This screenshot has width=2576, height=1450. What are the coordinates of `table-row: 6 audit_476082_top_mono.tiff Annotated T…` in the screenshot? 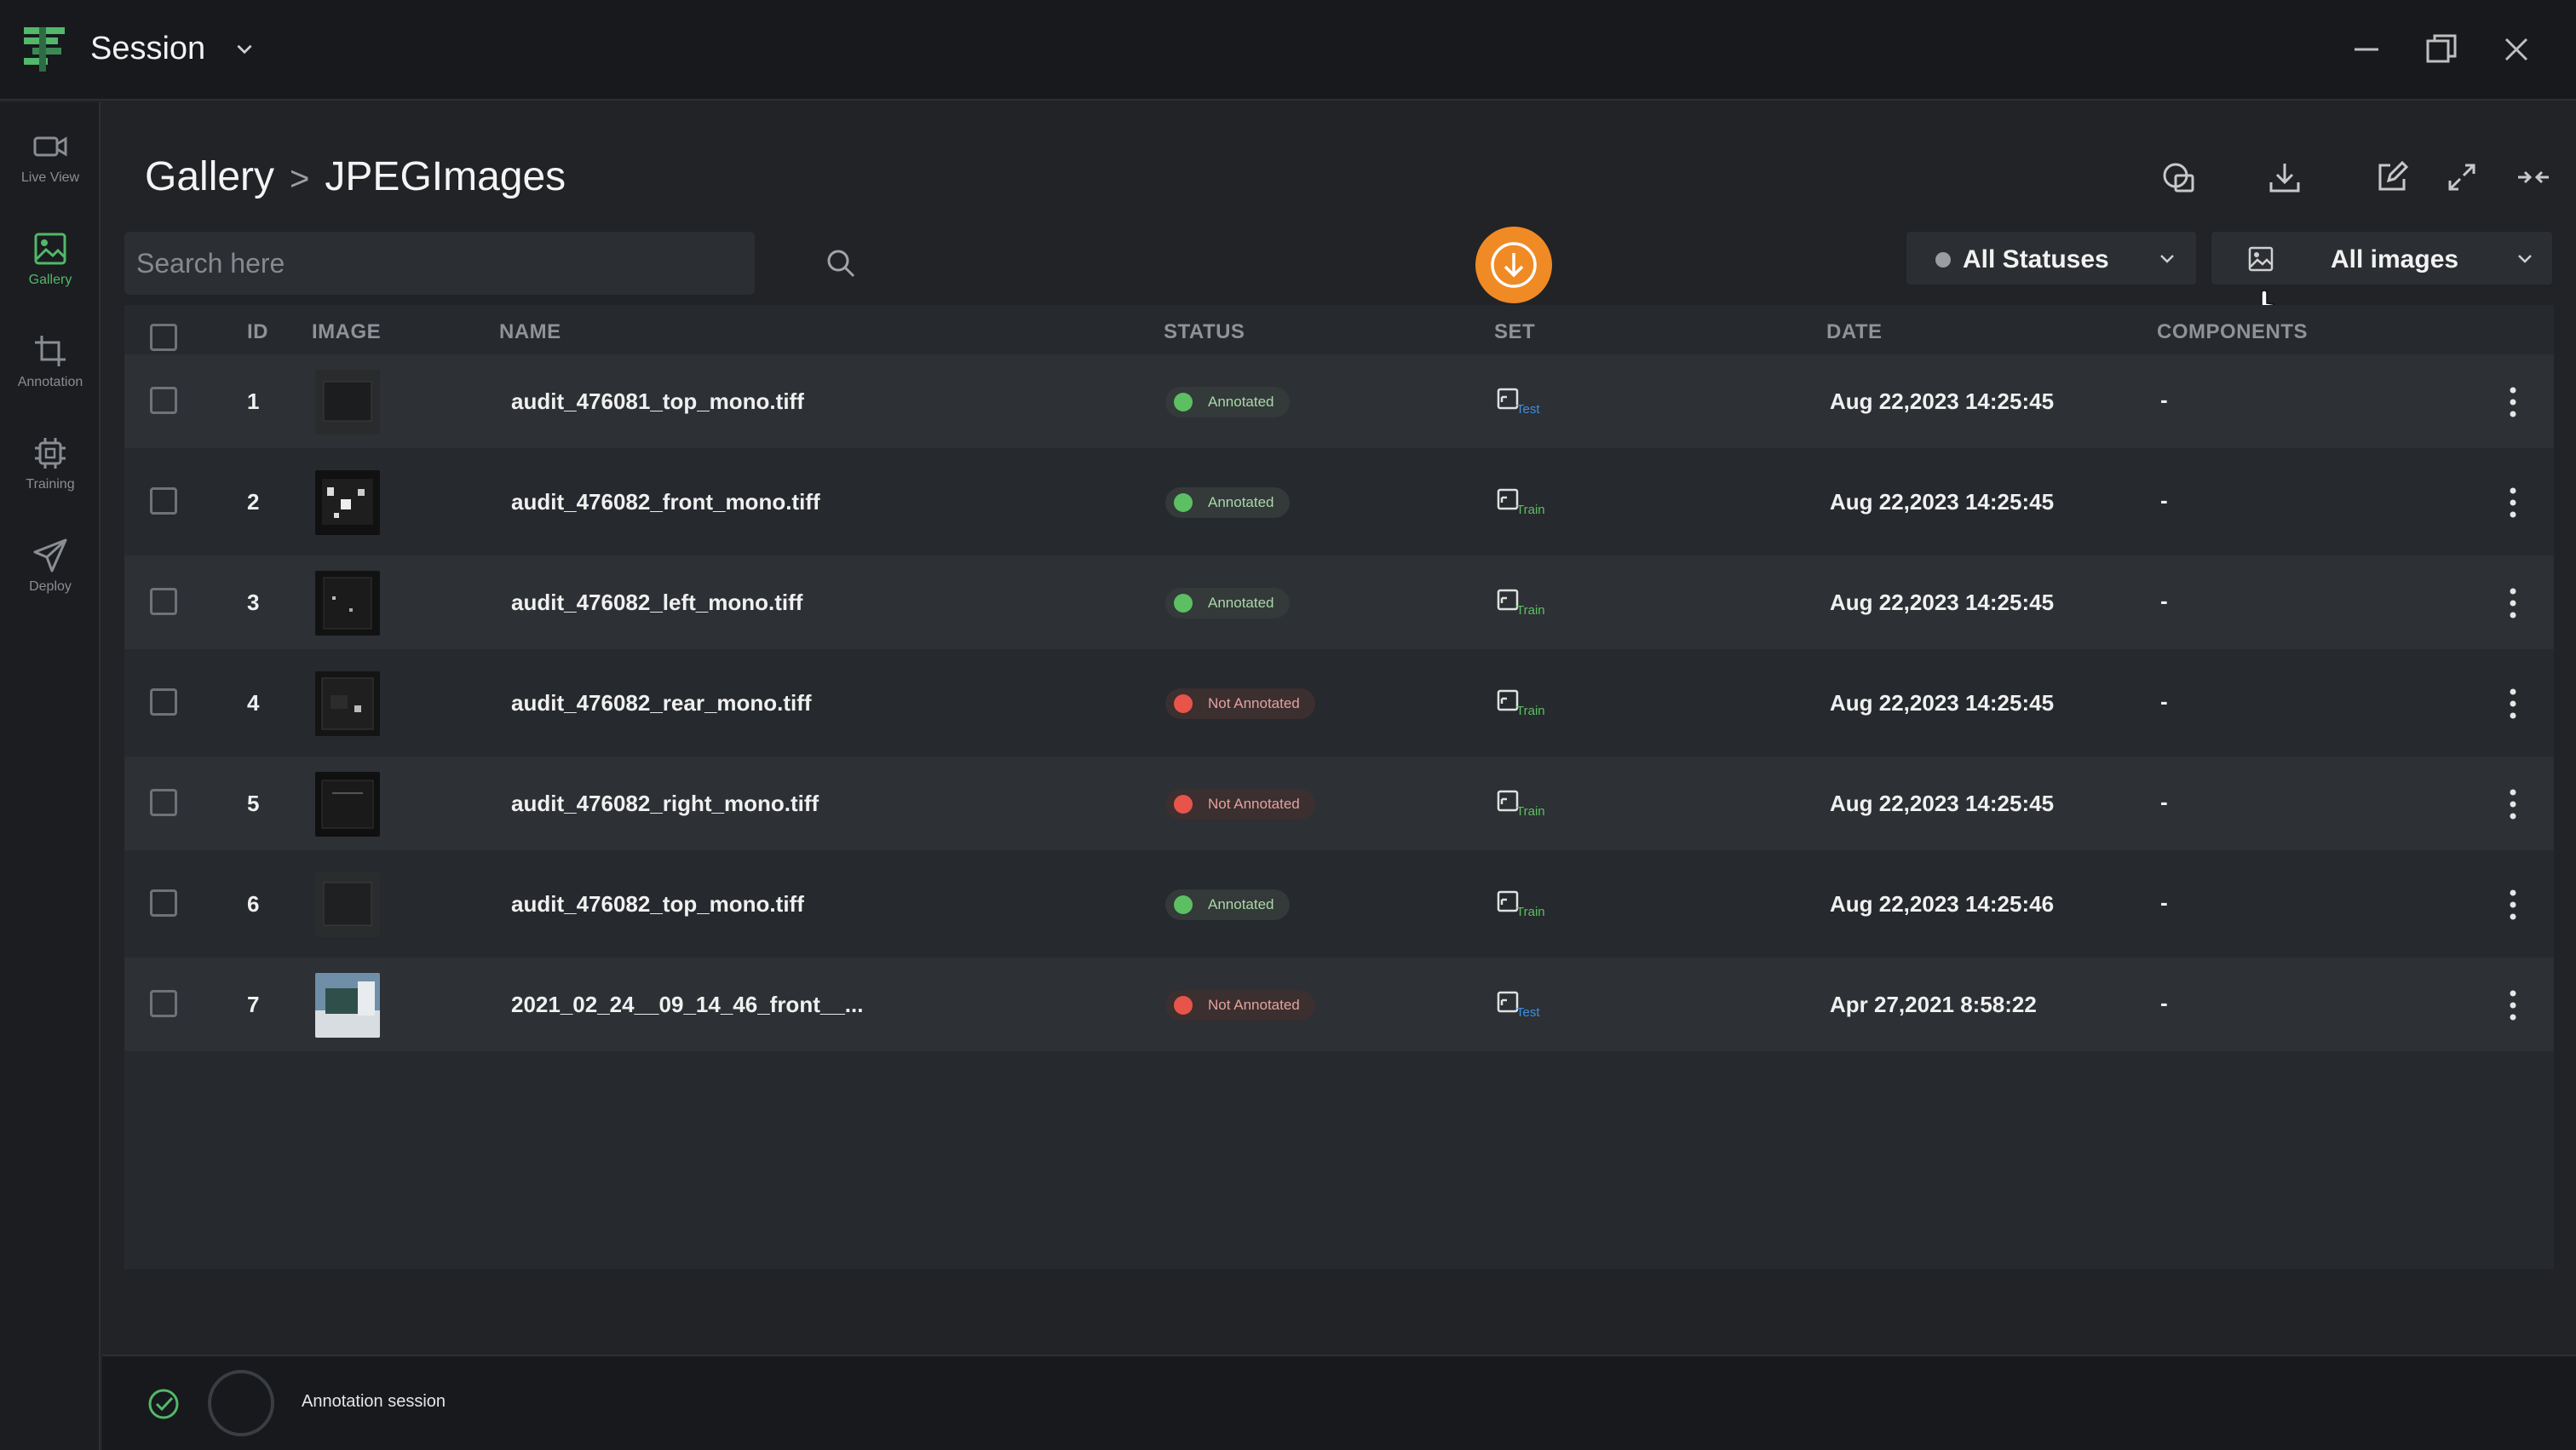 It's located at (1339, 904).